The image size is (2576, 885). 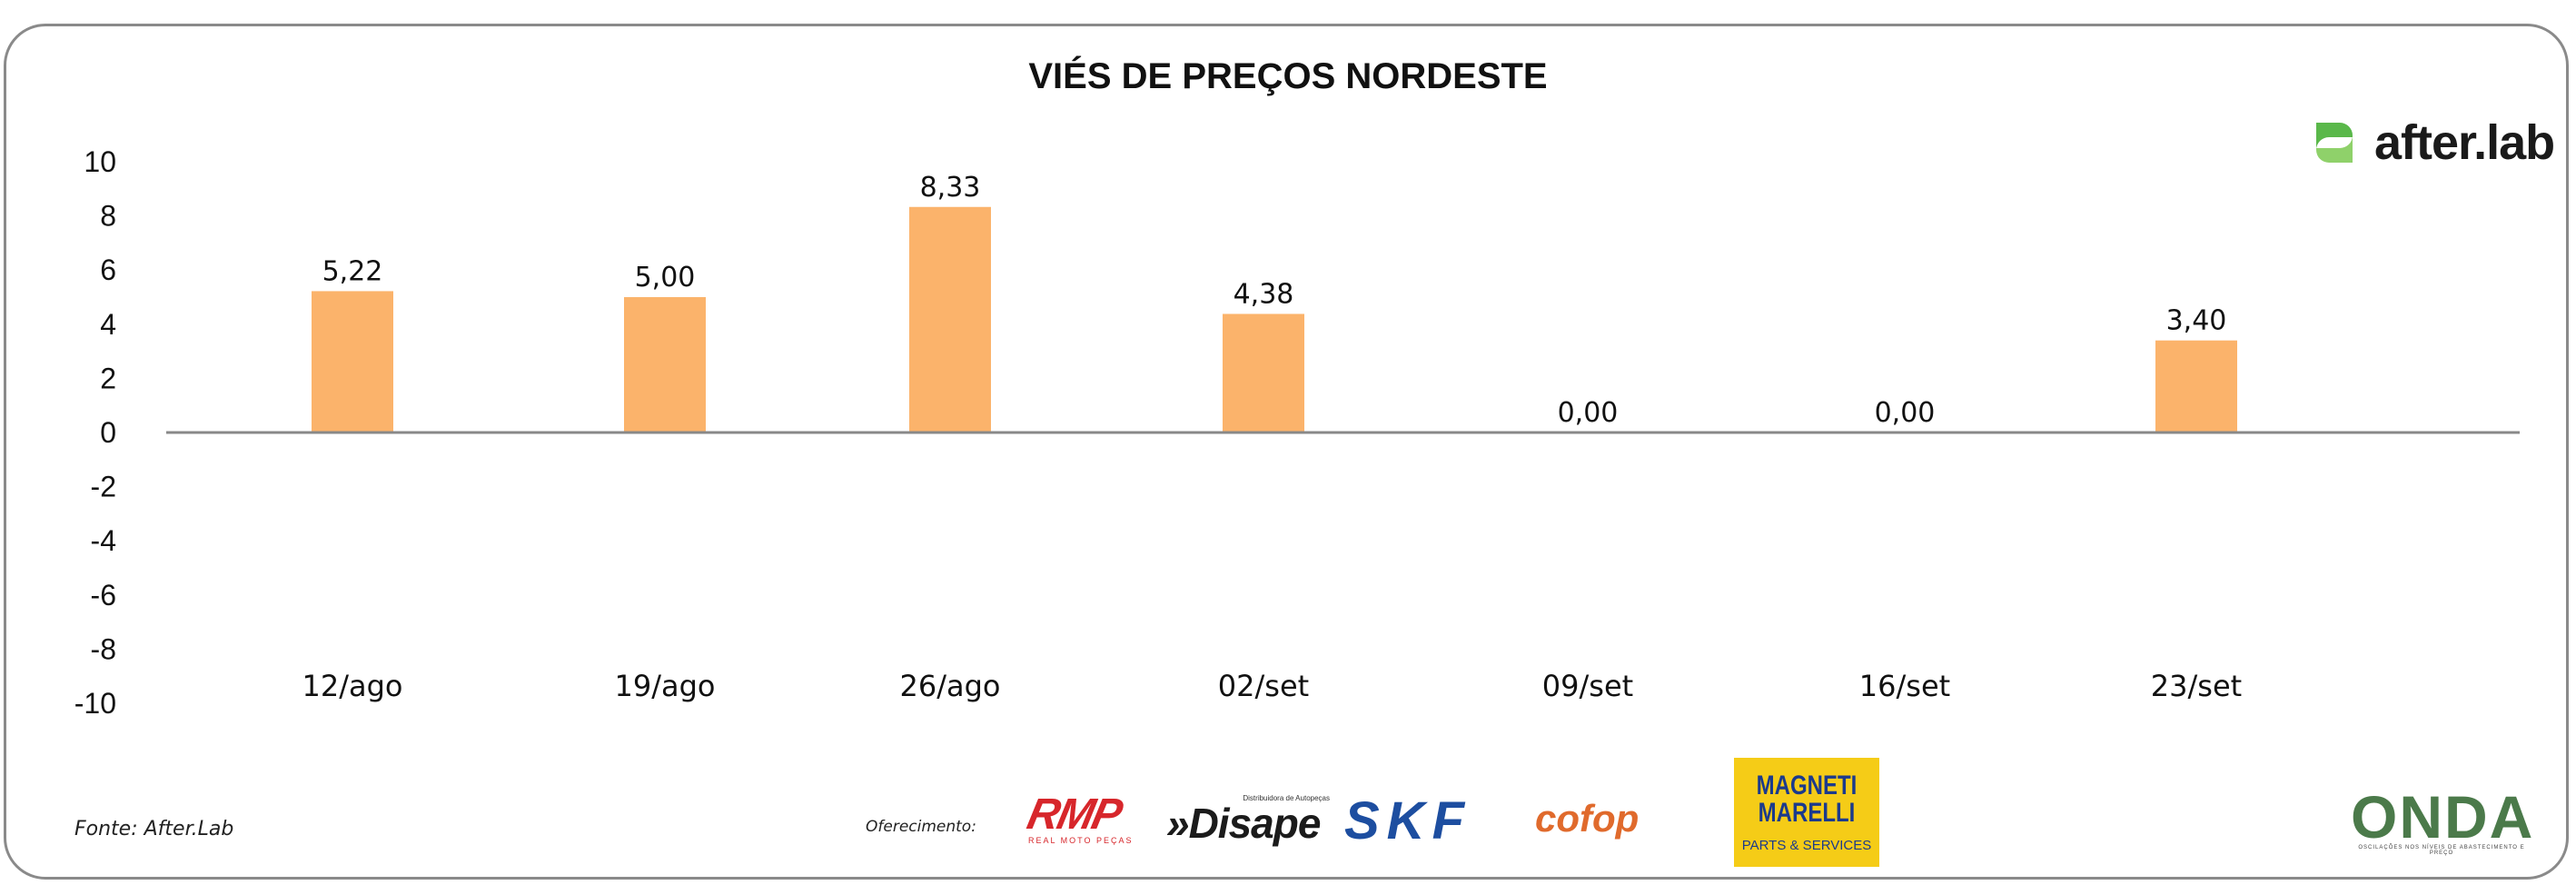 What do you see at coordinates (1074, 815) in the screenshot?
I see `rmp-logo-text: RMP` at bounding box center [1074, 815].